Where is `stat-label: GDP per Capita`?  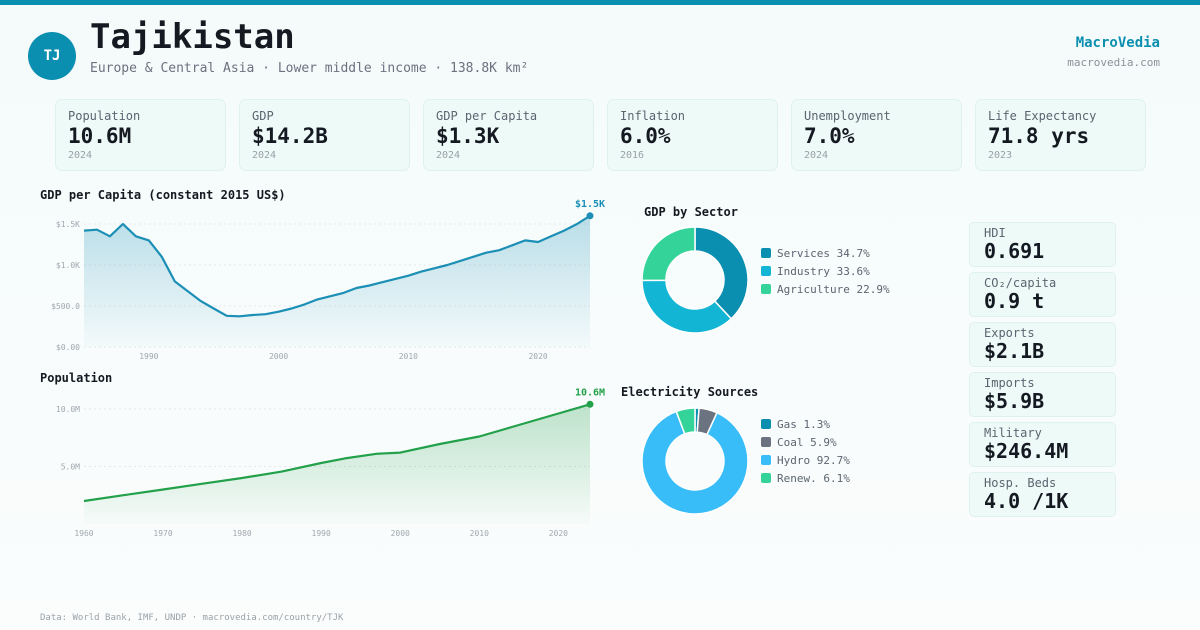
stat-label: GDP per Capita is located at coordinates (487, 116).